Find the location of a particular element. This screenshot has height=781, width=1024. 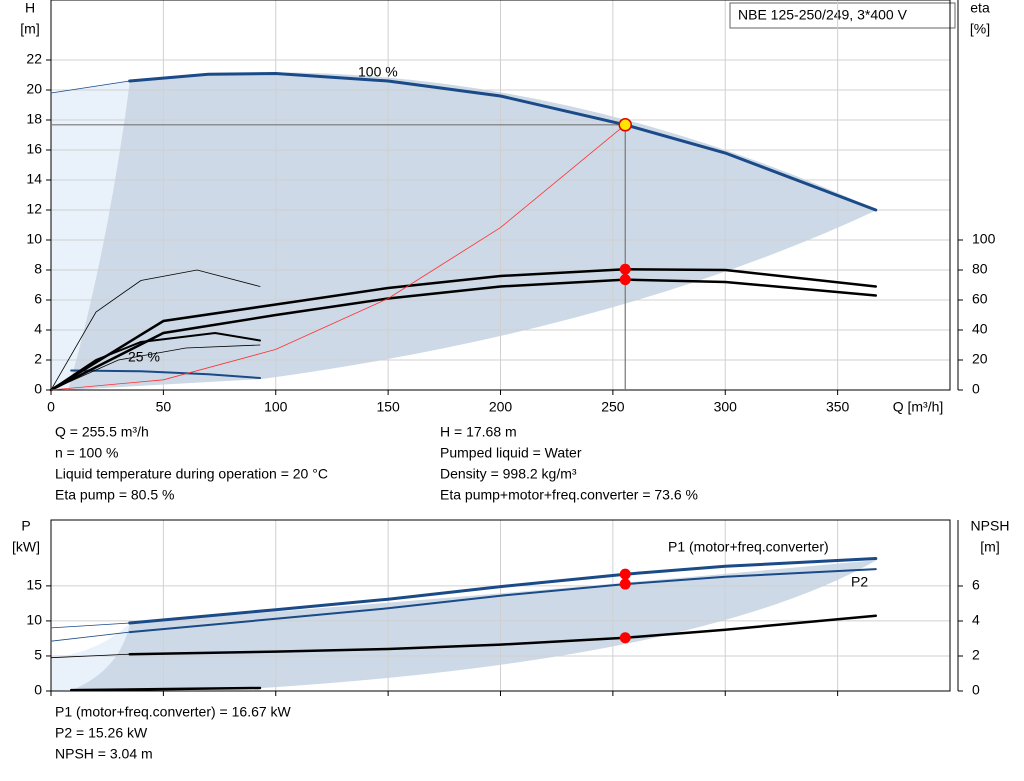

x-tick-label: 250 is located at coordinates (613, 407).